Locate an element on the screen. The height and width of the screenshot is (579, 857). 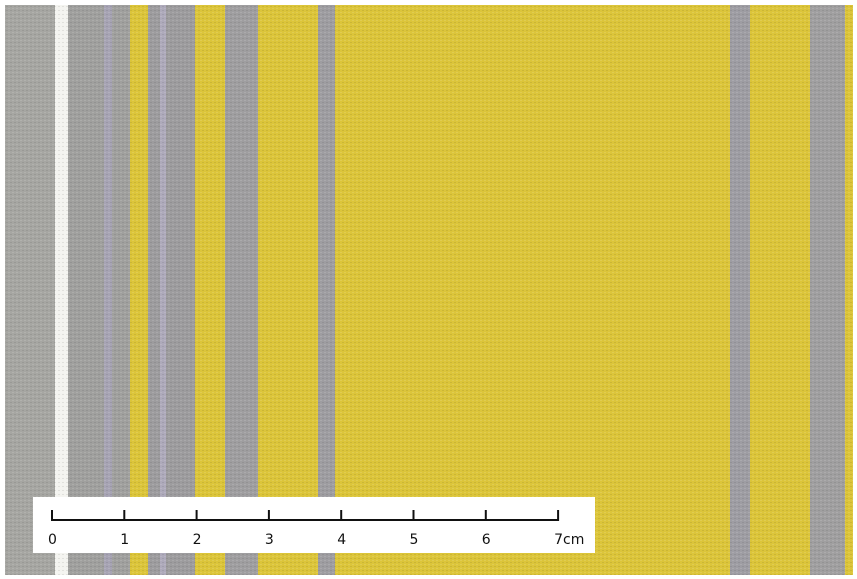
ruler-label: 0 is located at coordinates (52, 540).